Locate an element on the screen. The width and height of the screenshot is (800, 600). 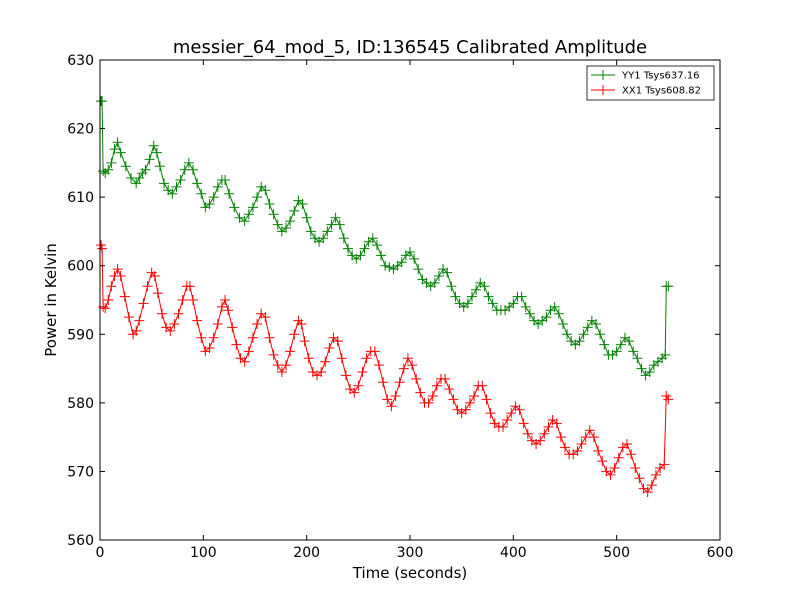
x-tick-label: 300 is located at coordinates (410, 553).